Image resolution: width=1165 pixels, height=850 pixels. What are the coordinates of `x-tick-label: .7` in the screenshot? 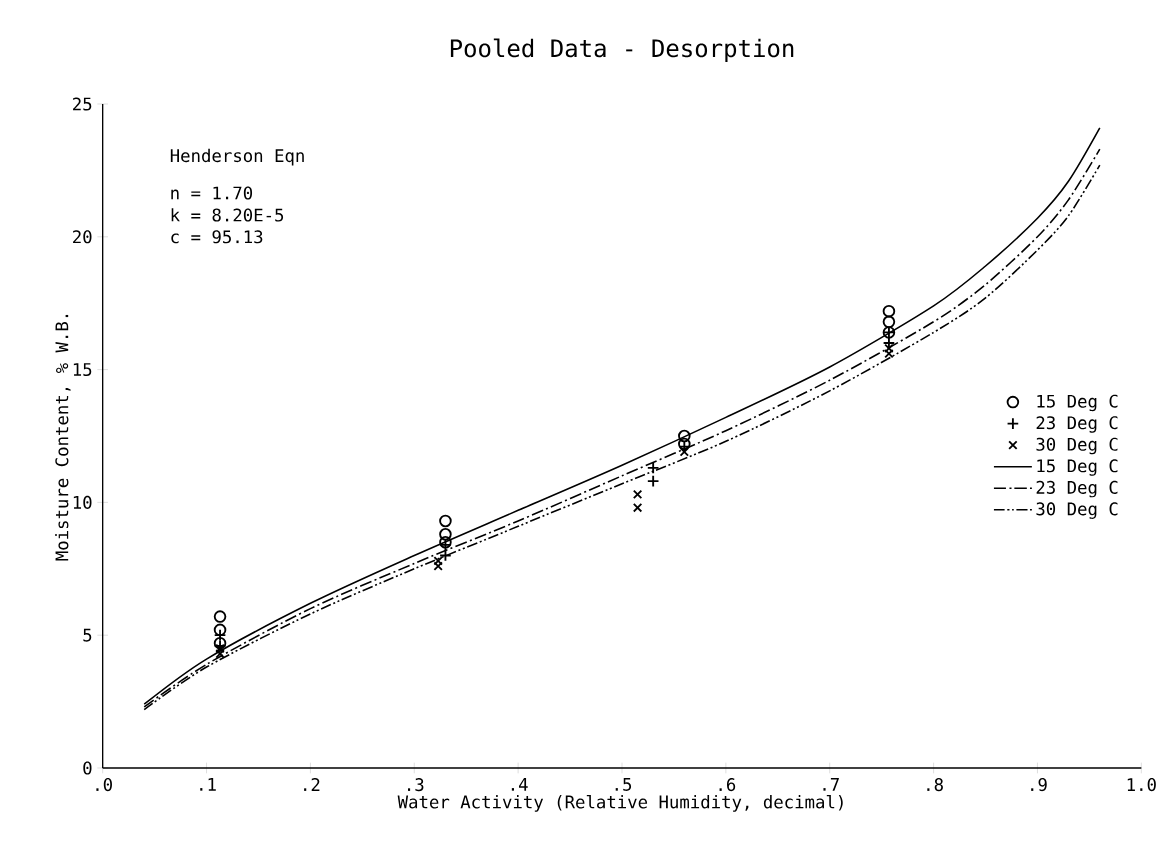 It's located at (831, 784).